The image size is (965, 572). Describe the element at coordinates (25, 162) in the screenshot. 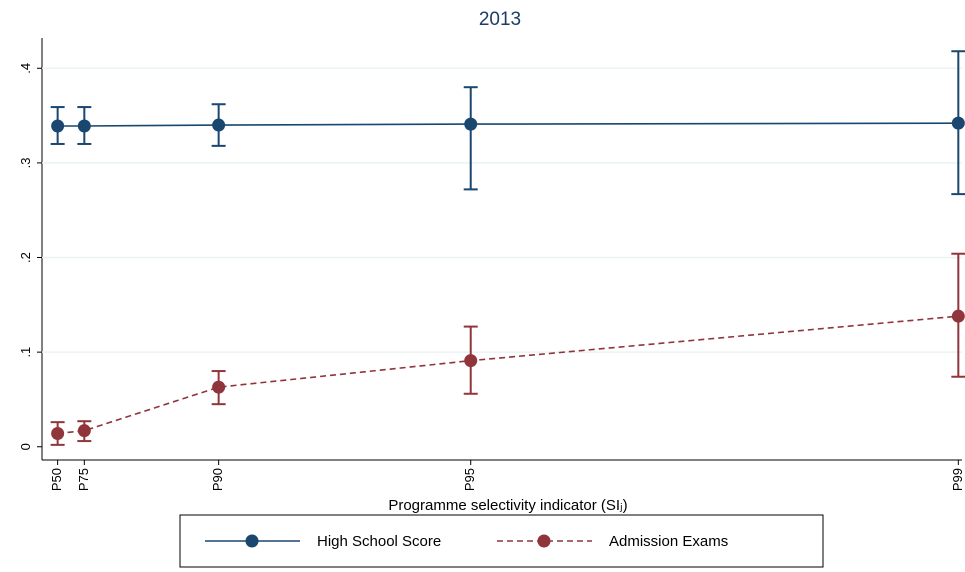

I see `y-tick-label: .3` at that location.